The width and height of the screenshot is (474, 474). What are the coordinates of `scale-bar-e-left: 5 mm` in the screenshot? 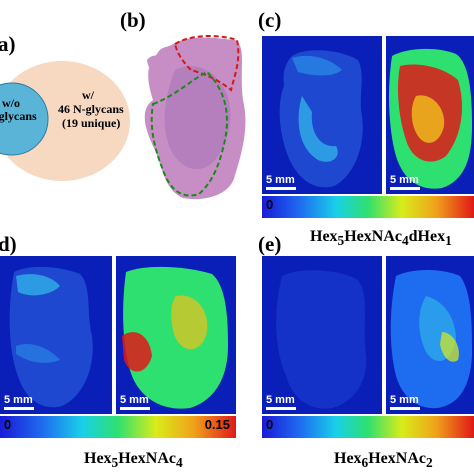 It's located at (281, 402).